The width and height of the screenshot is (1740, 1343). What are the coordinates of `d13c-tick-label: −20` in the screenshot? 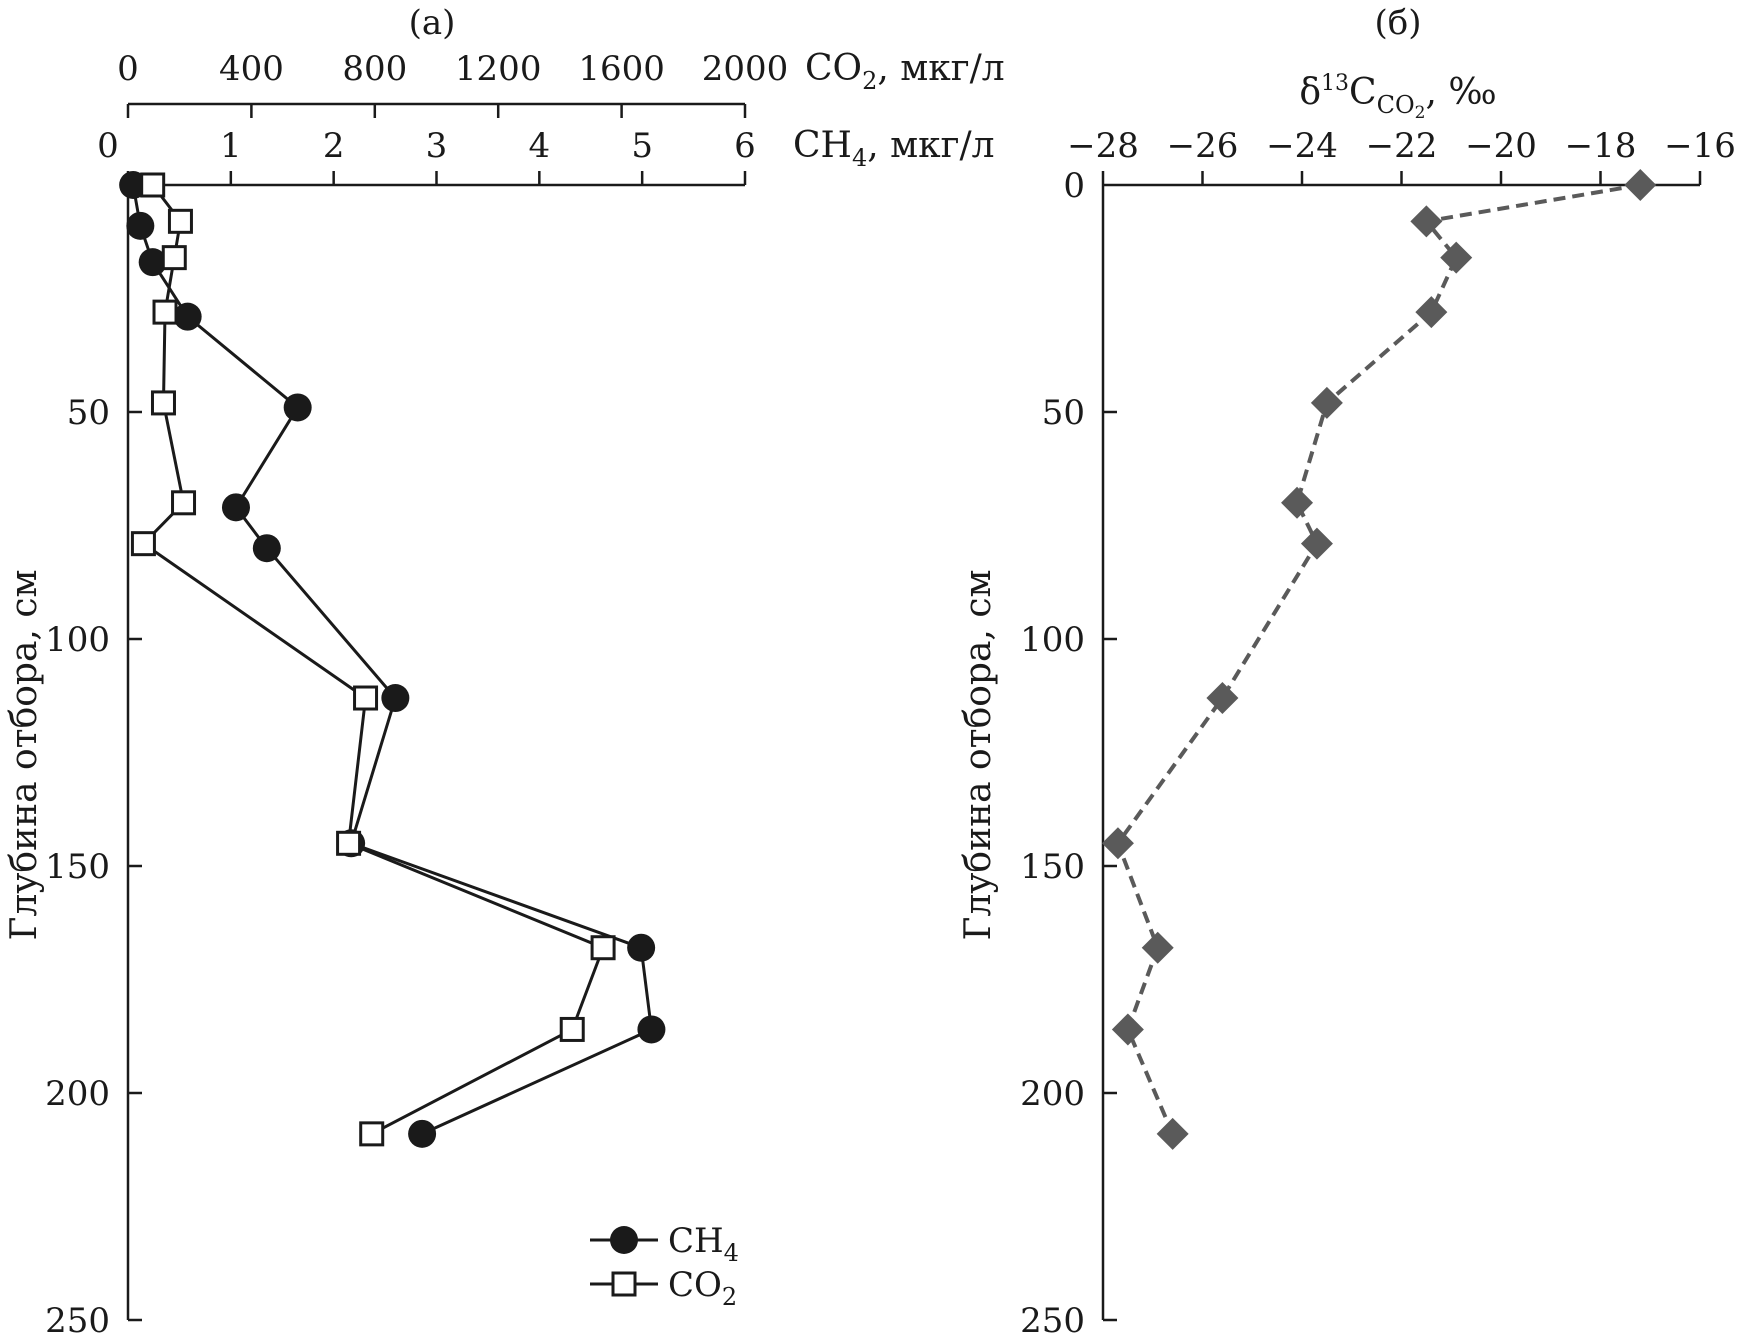 It's located at (1501, 146).